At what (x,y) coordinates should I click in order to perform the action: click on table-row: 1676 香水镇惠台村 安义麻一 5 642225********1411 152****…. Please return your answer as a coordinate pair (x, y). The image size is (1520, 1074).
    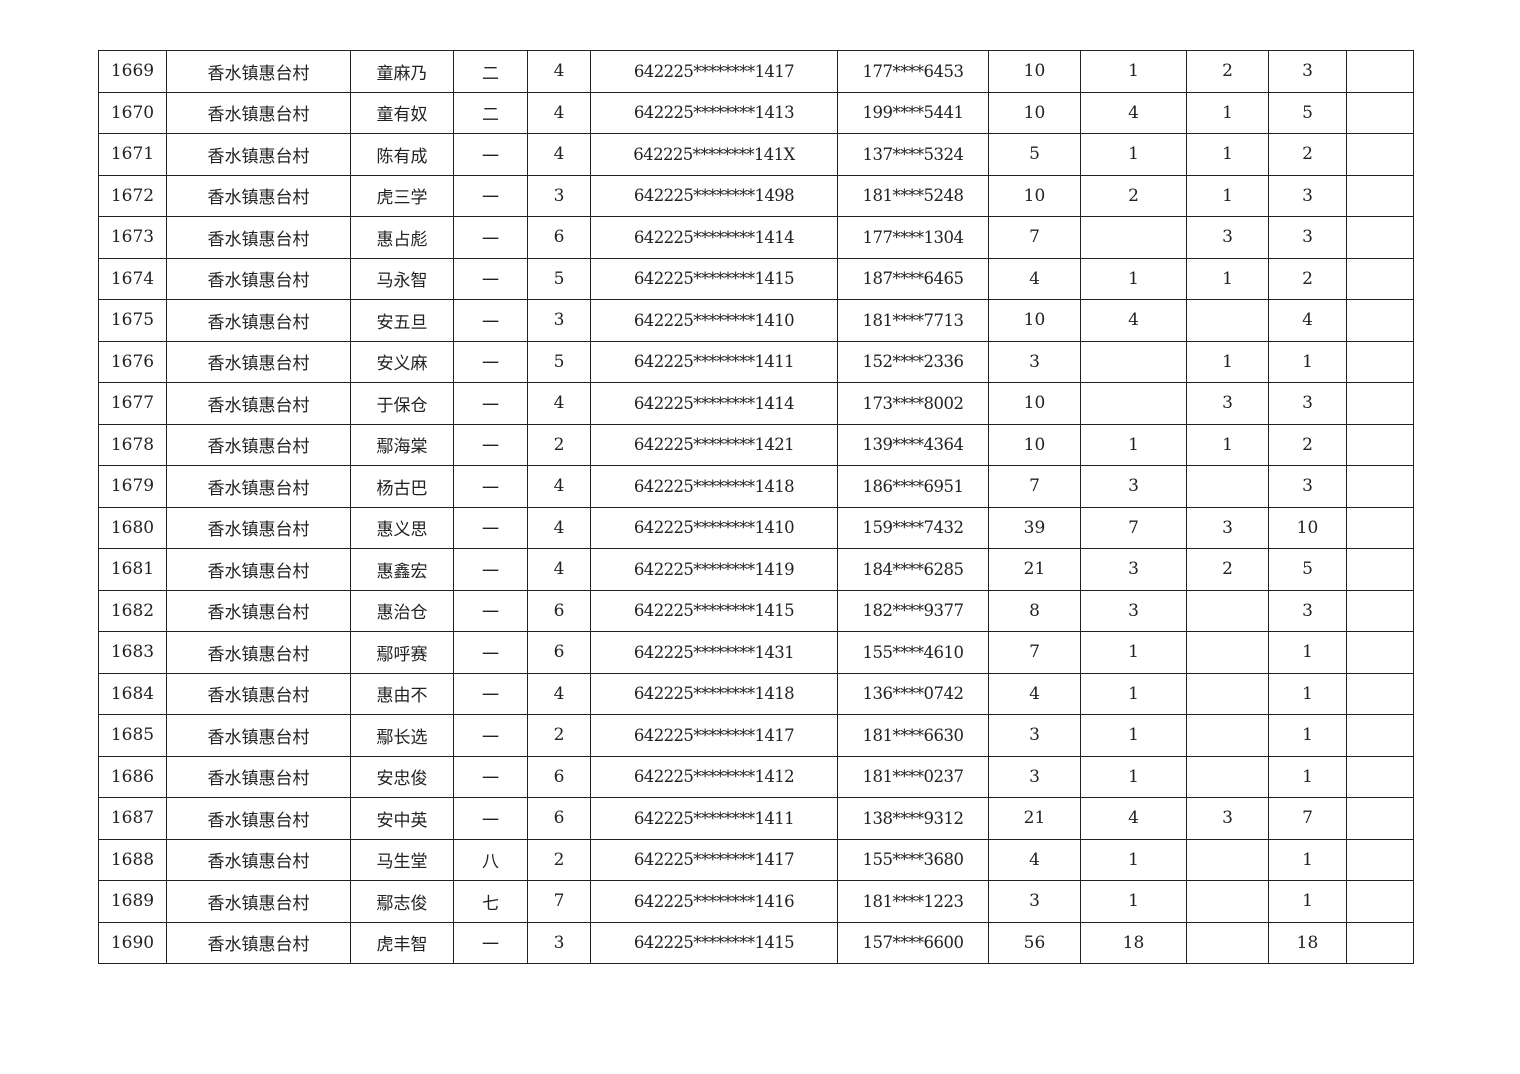
    Looking at the image, I should click on (756, 361).